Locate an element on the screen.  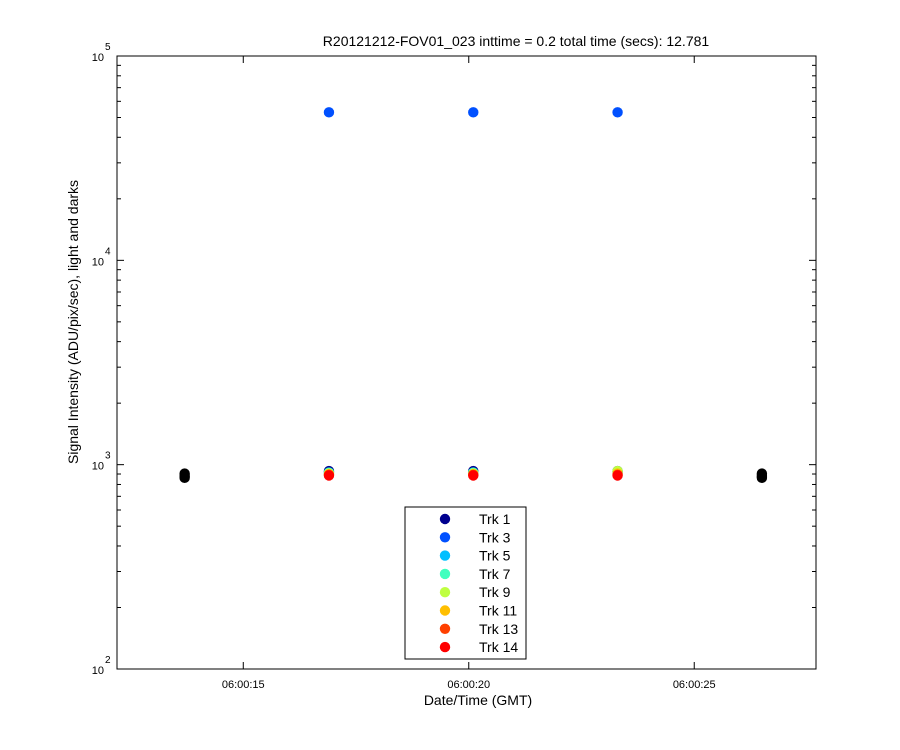
y-tick-label-exponent: 2 is located at coordinates (108, 660).